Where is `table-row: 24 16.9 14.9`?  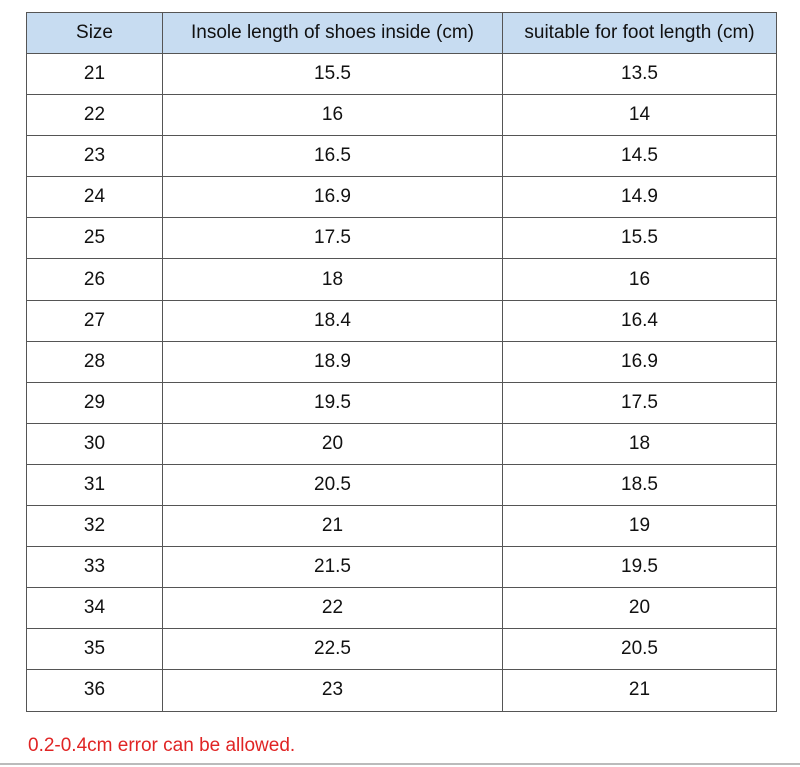 table-row: 24 16.9 14.9 is located at coordinates (401, 197).